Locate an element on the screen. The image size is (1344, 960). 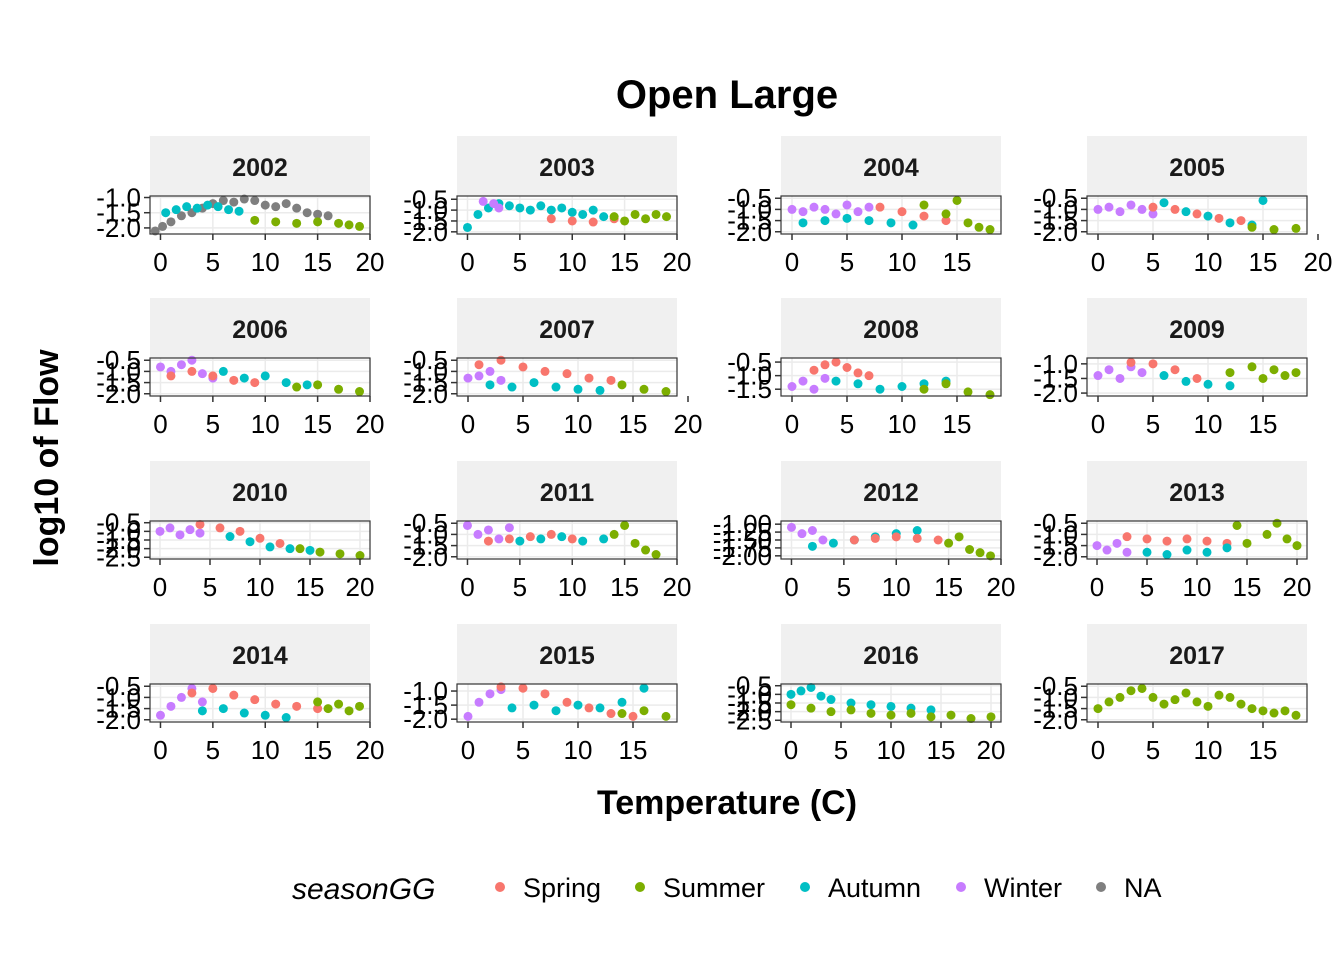
facet-strip-label: 2006 is located at coordinates (260, 330).